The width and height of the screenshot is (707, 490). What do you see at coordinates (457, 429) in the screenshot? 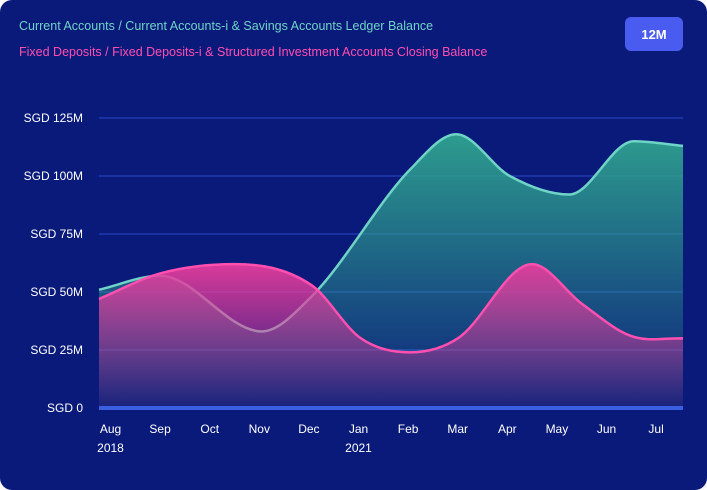
I see `x-tick-label: Mar` at bounding box center [457, 429].